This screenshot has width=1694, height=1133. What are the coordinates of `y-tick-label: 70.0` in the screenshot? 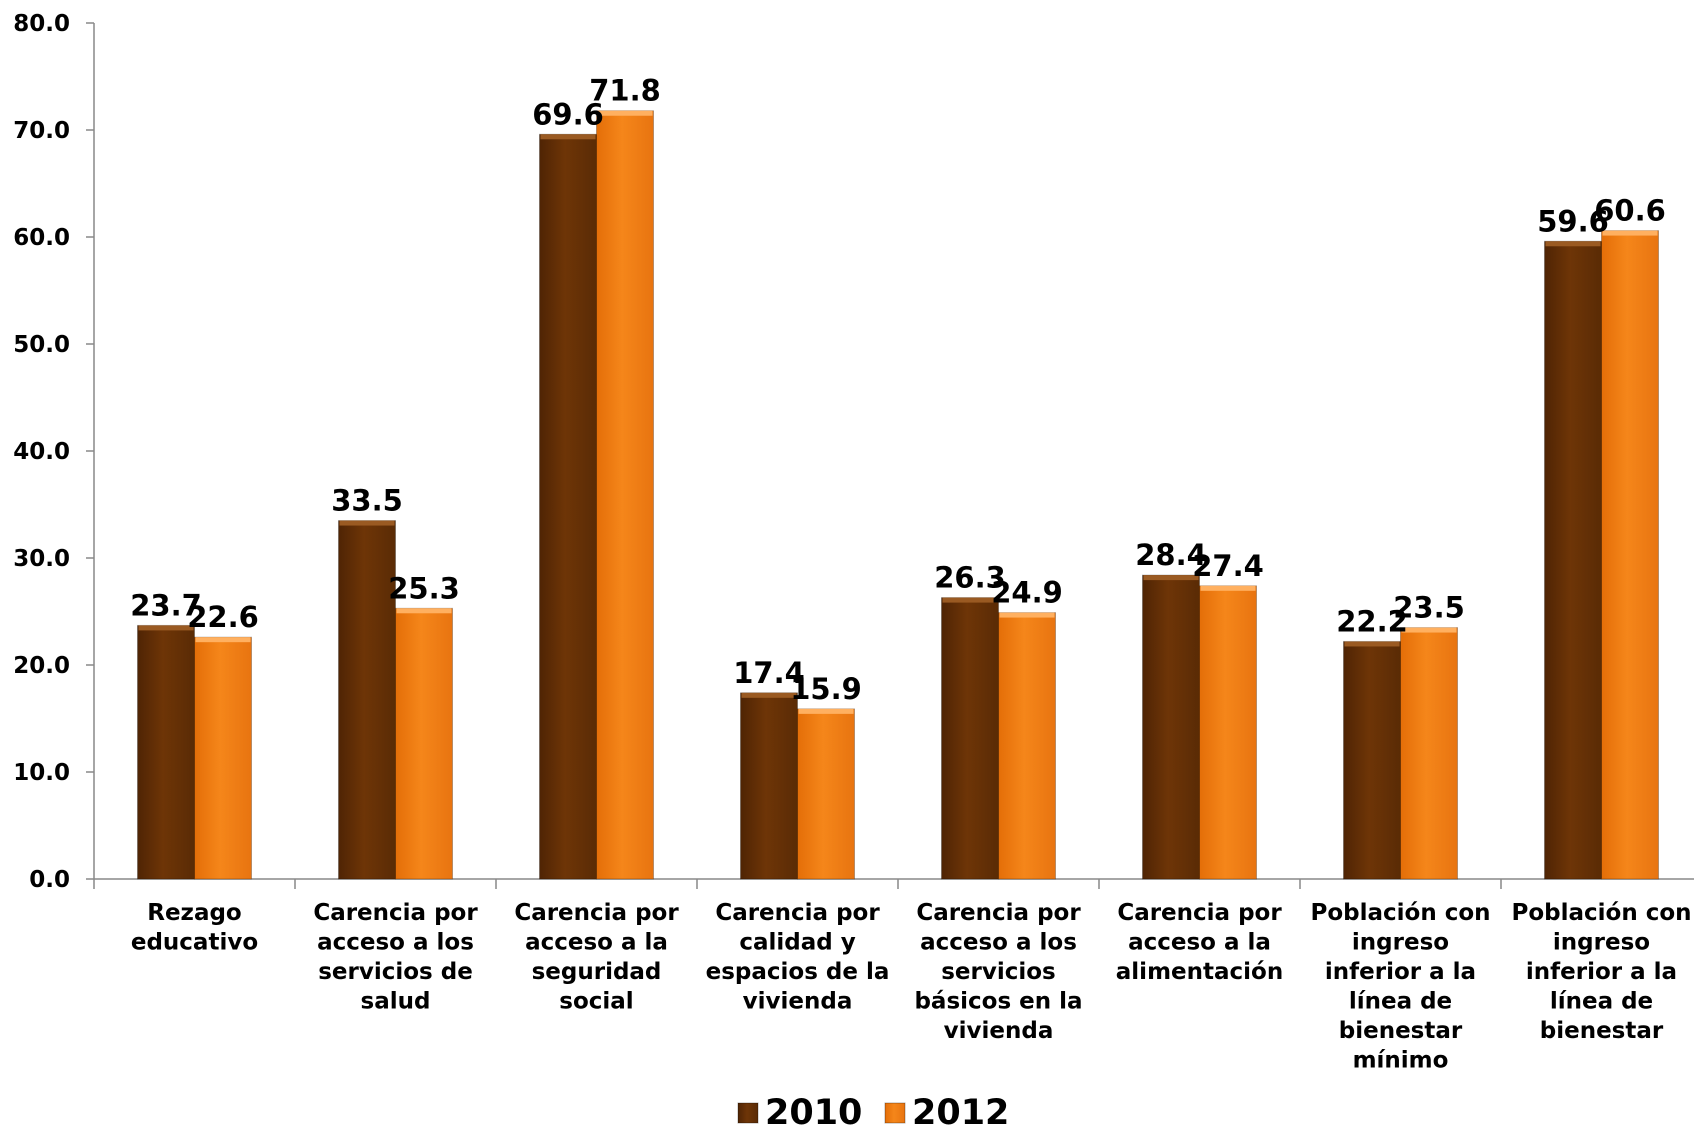 It's located at (41, 131).